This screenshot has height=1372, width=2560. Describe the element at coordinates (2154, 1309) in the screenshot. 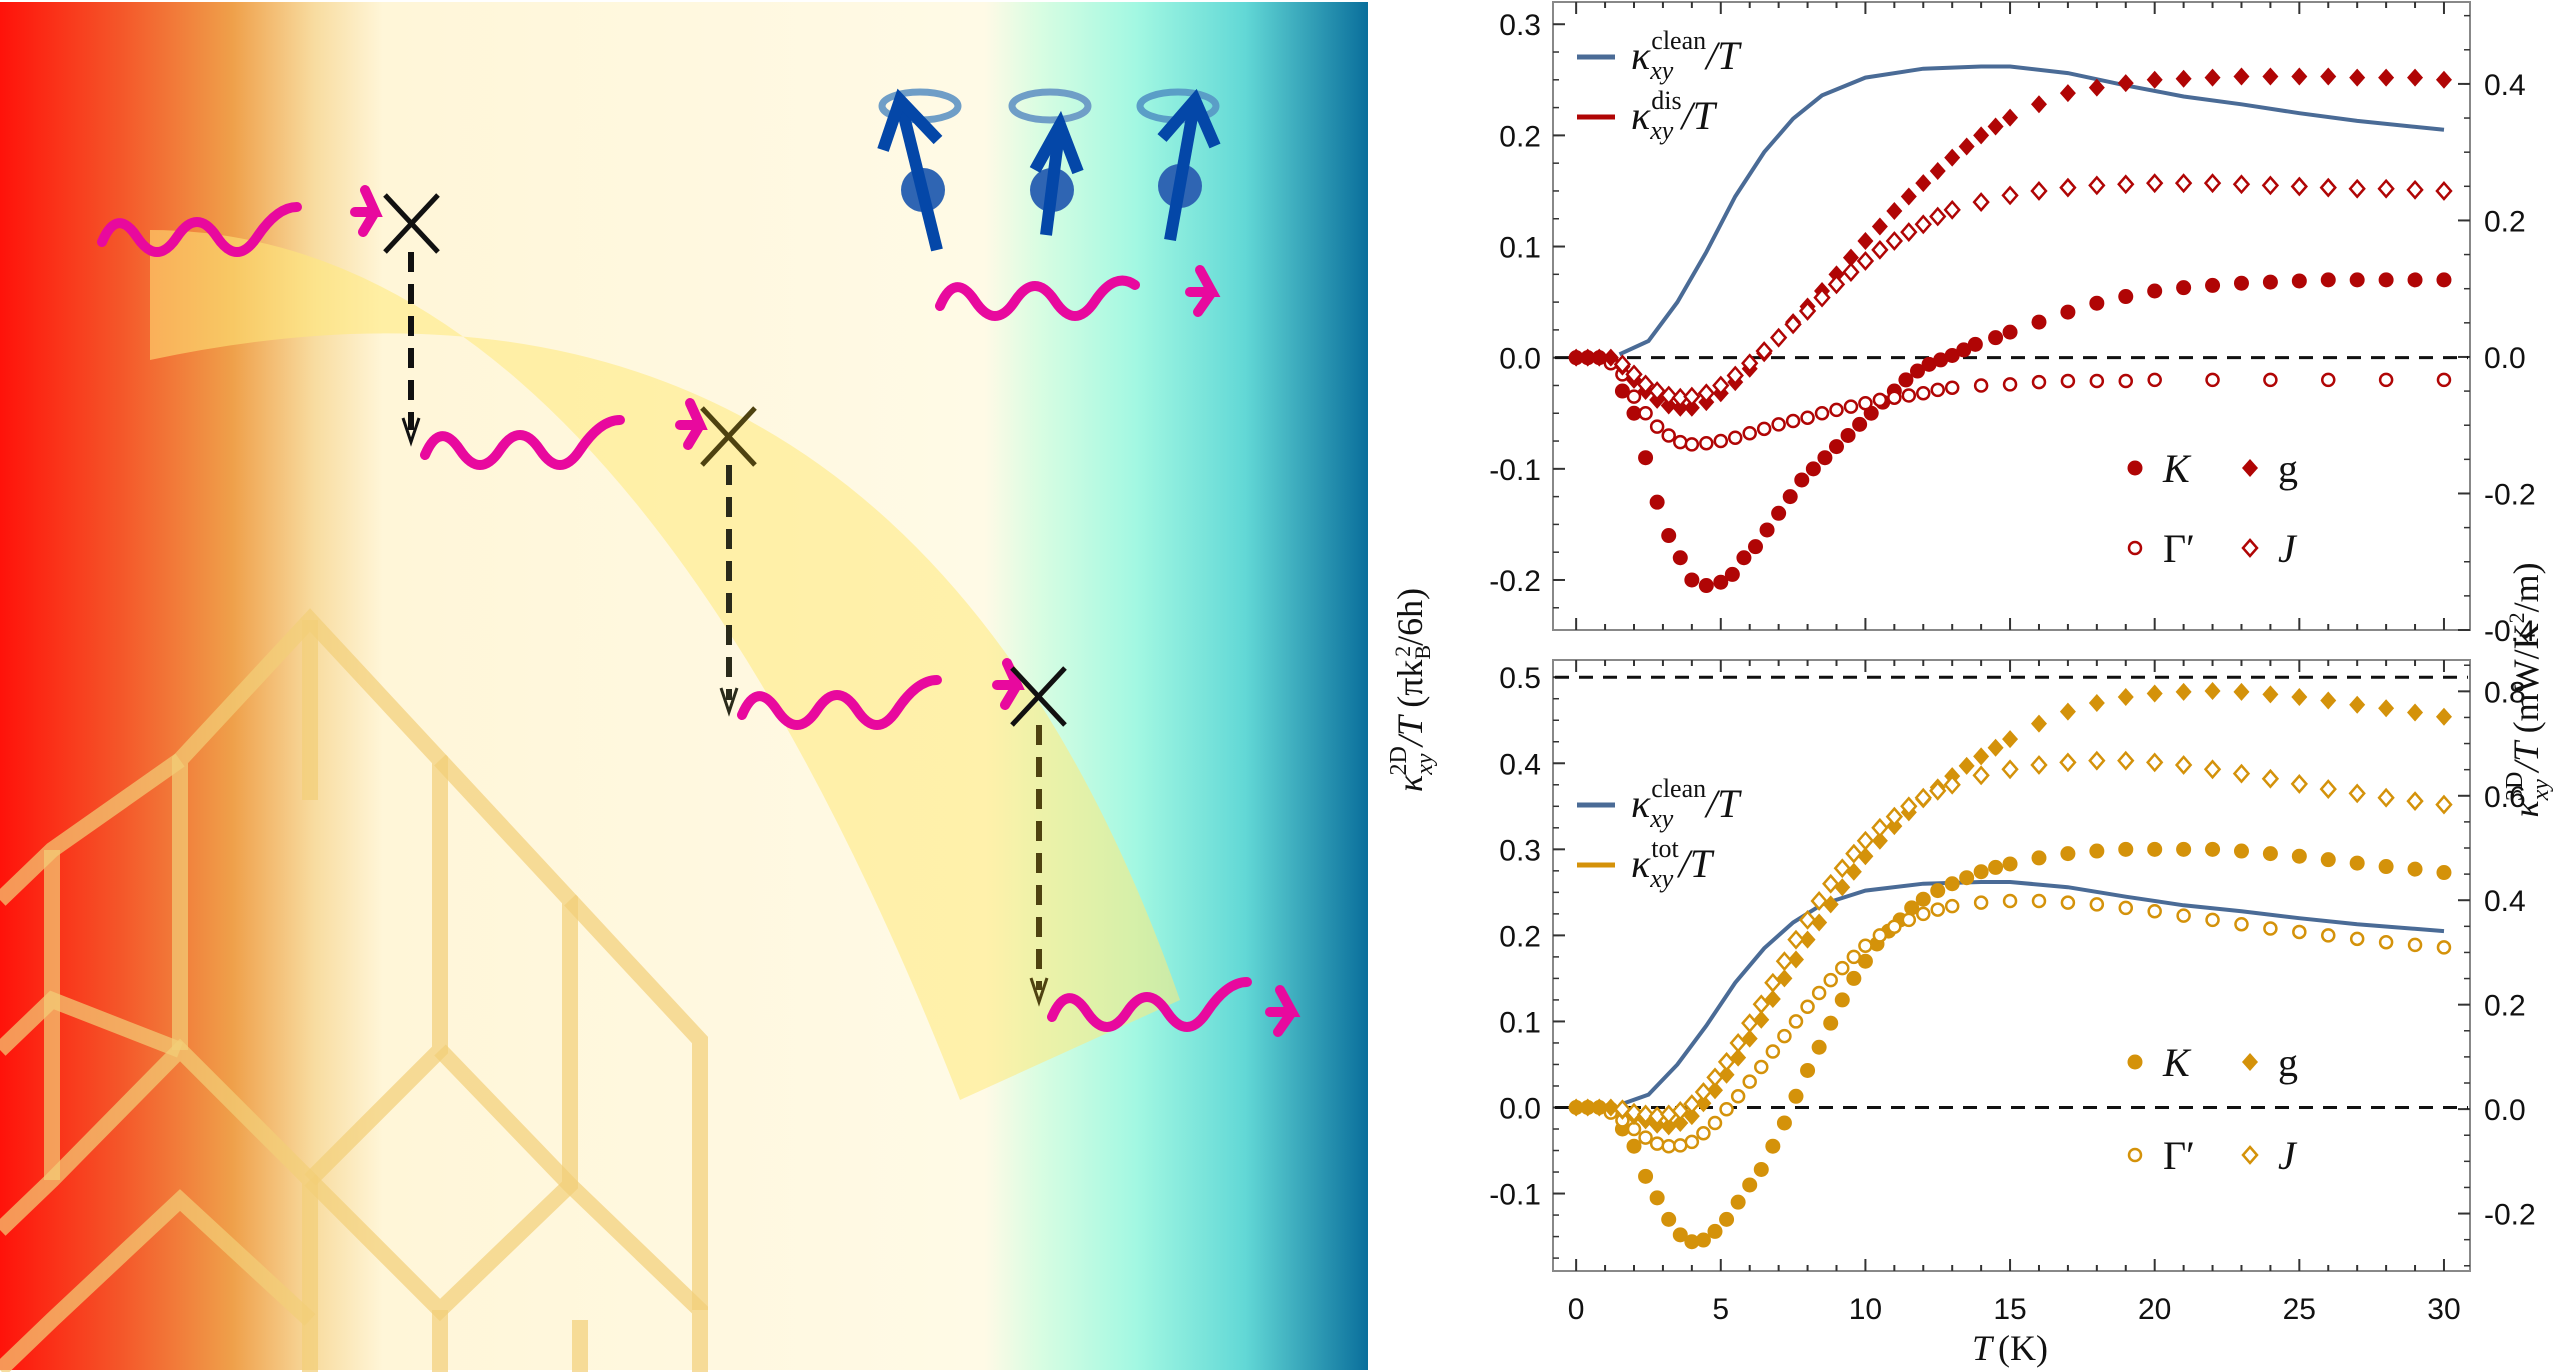

I see `x-tick-label: 20` at that location.